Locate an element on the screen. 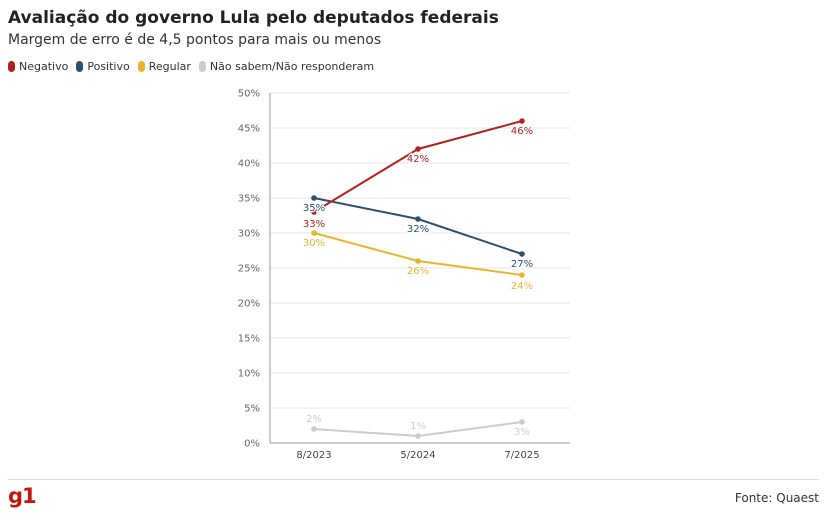 This screenshot has height=520, width=827. y-tick-label: 5% is located at coordinates (252, 409).